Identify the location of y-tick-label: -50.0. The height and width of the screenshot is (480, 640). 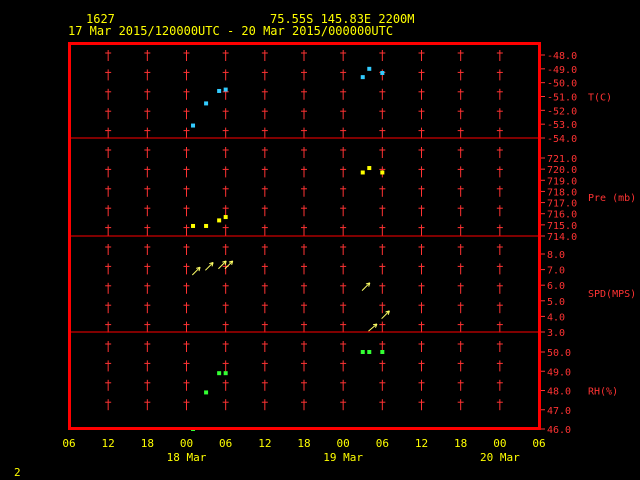
(562, 84).